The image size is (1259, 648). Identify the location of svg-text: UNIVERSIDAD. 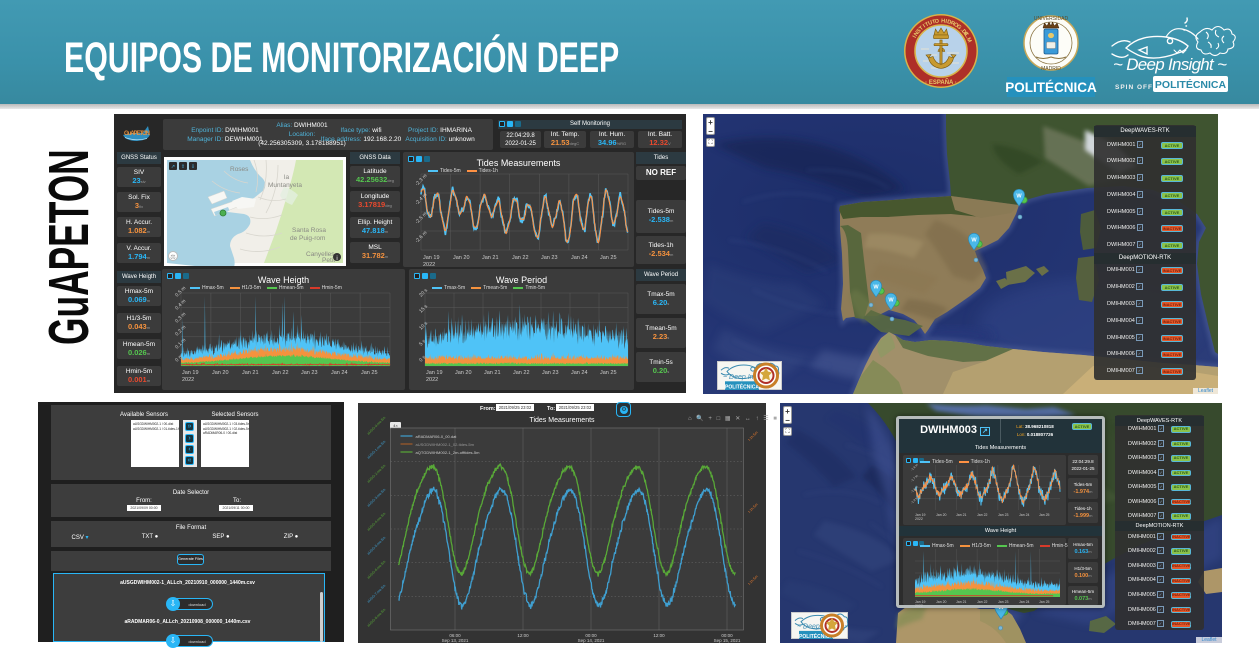
(1051, 19).